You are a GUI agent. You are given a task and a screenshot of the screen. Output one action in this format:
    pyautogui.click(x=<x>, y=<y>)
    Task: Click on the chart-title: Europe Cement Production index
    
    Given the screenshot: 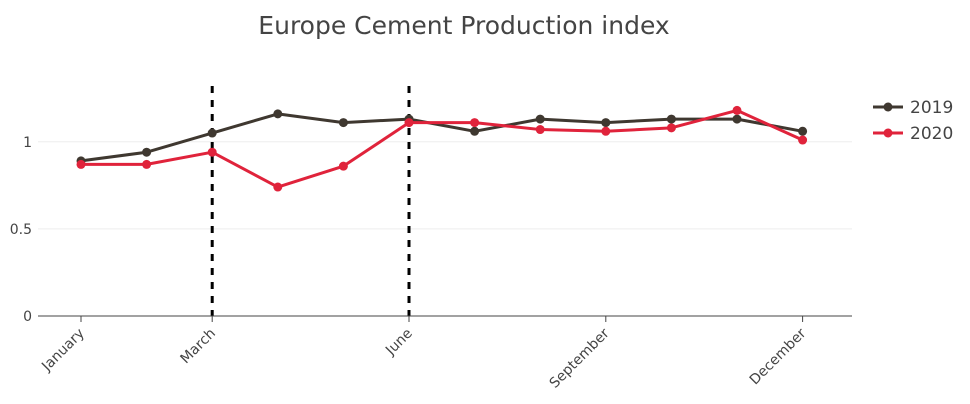 What is the action you would take?
    pyautogui.click(x=463, y=25)
    